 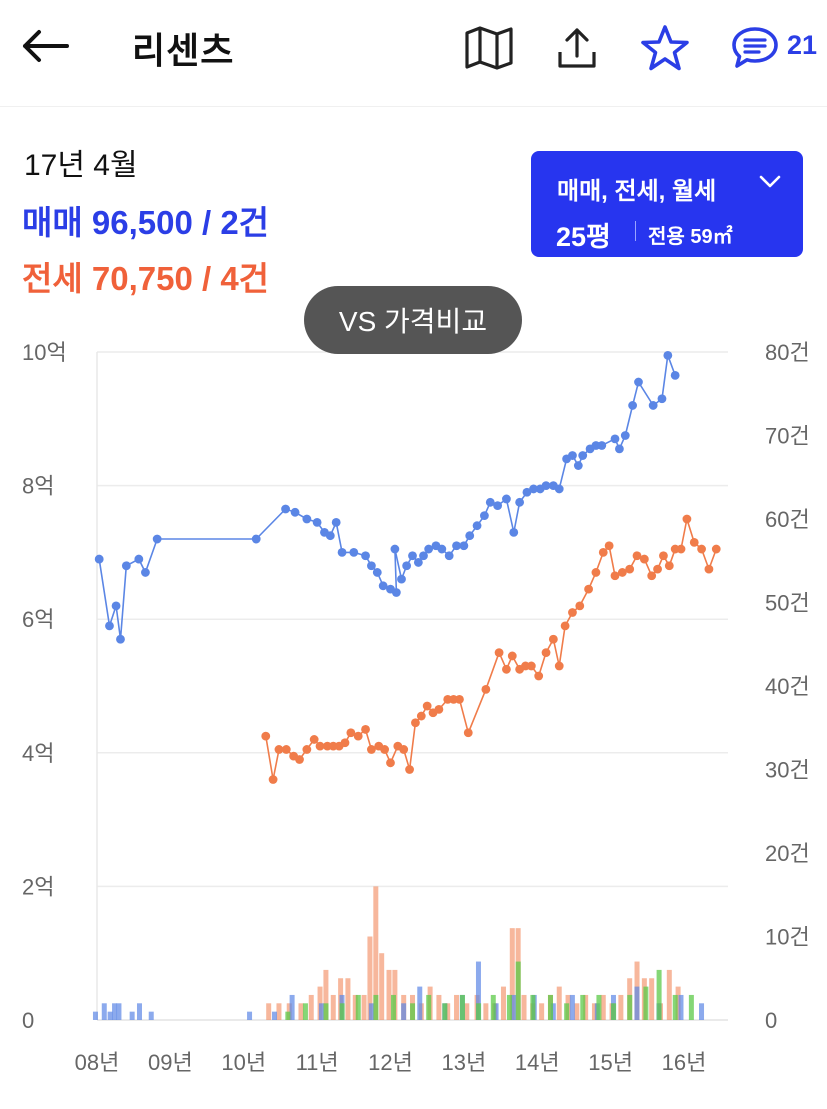 What do you see at coordinates (802, 45) in the screenshot?
I see `comment-count: 21` at bounding box center [802, 45].